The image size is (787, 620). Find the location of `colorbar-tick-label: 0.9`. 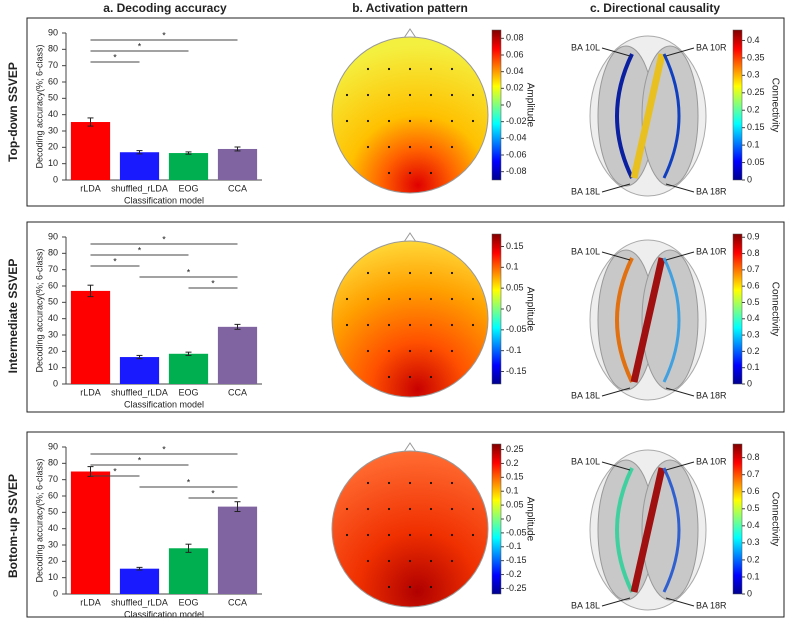

colorbar-tick-label: 0.9 is located at coordinates (753, 237).